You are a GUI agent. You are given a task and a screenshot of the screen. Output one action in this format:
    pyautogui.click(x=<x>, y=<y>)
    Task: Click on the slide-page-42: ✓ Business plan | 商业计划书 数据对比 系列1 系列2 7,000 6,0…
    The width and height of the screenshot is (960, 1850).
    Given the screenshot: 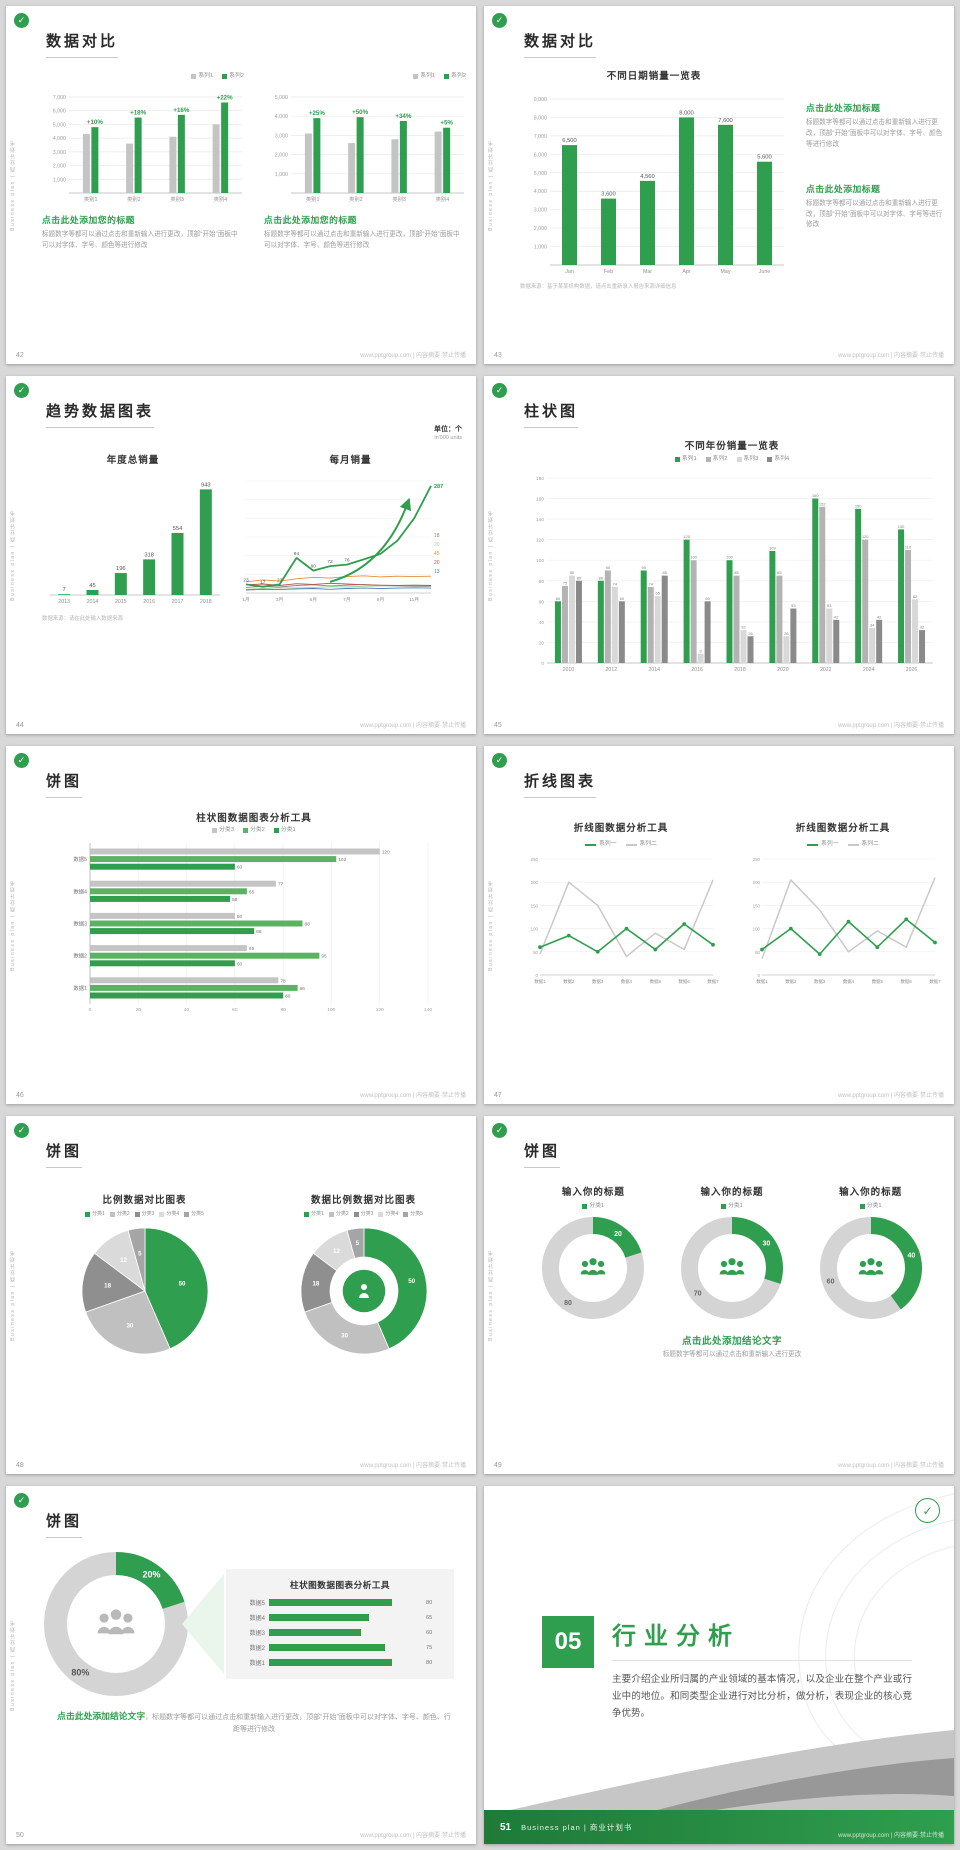 What is the action you would take?
    pyautogui.click(x=241, y=185)
    